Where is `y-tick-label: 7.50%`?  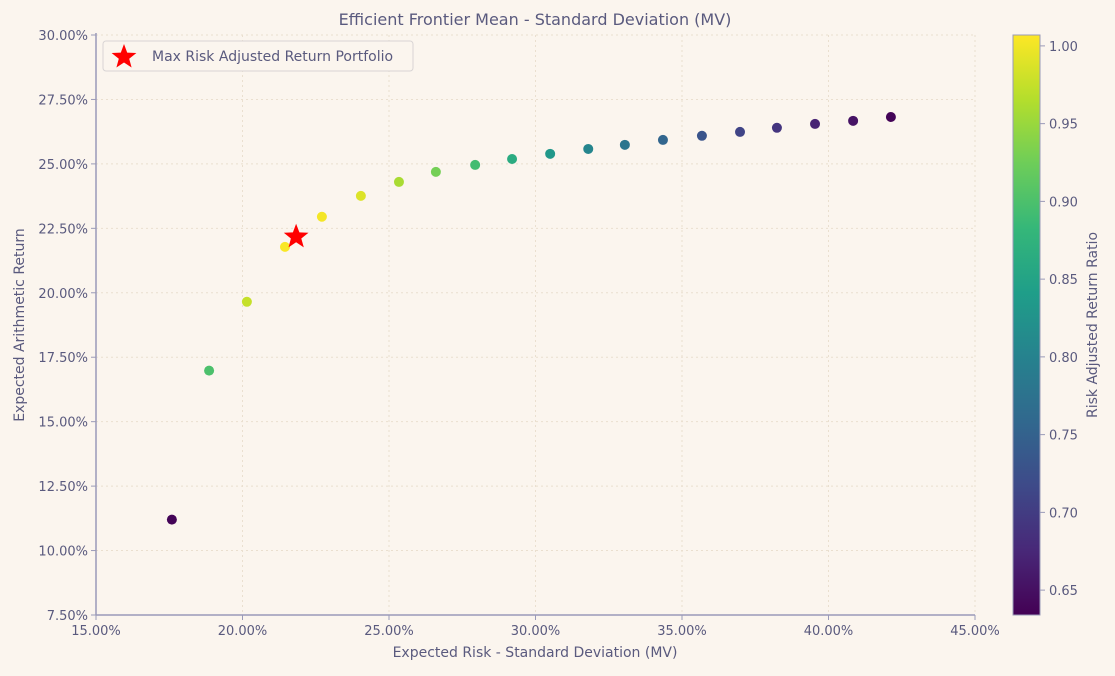
y-tick-label: 7.50% is located at coordinates (67, 616).